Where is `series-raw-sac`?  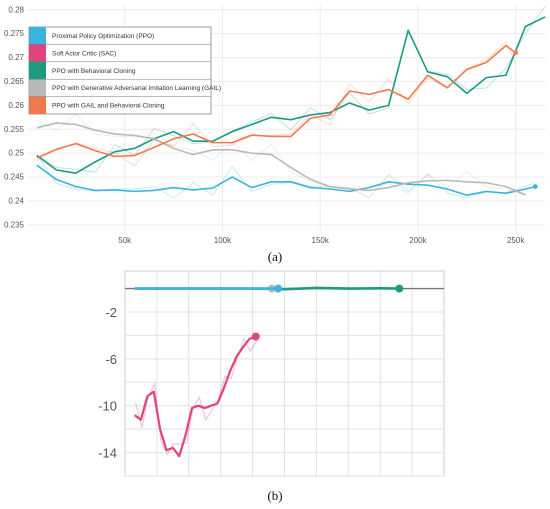
series-raw-sac is located at coordinates (196, 396).